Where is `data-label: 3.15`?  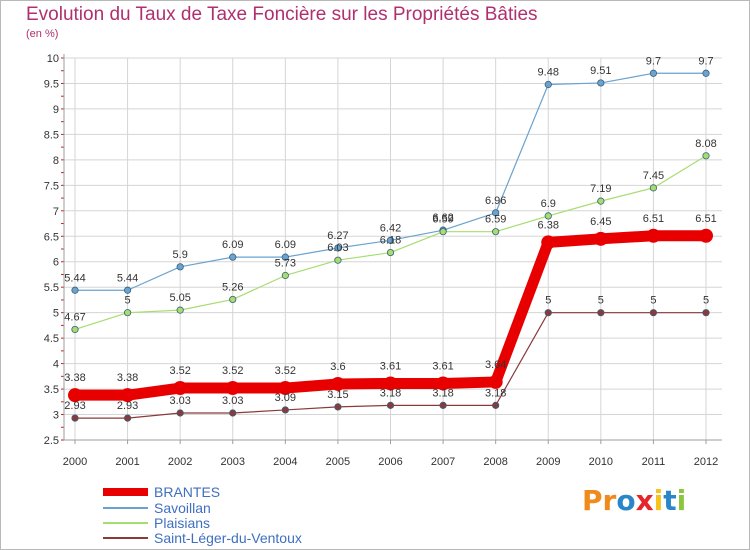
data-label: 3.15 is located at coordinates (337, 395).